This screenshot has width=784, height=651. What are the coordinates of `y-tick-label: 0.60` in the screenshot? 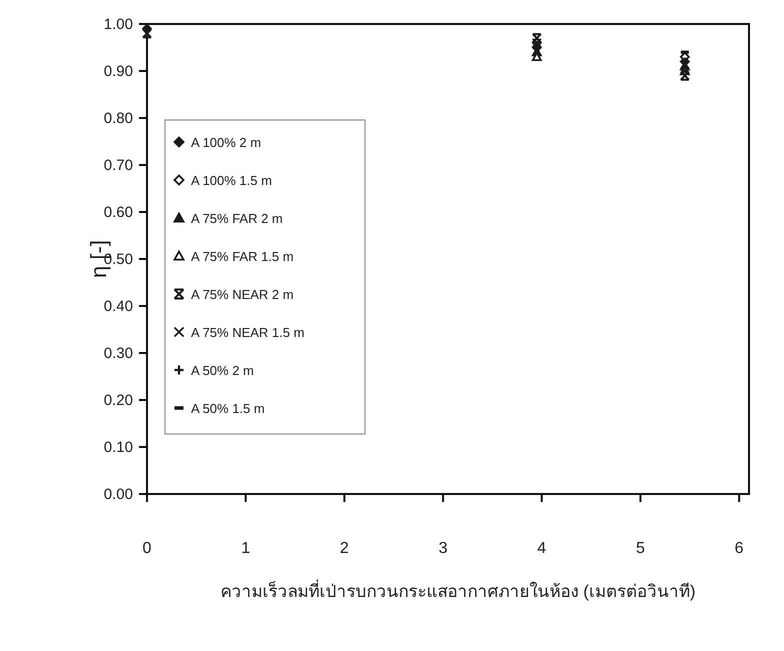 It's located at (118, 212).